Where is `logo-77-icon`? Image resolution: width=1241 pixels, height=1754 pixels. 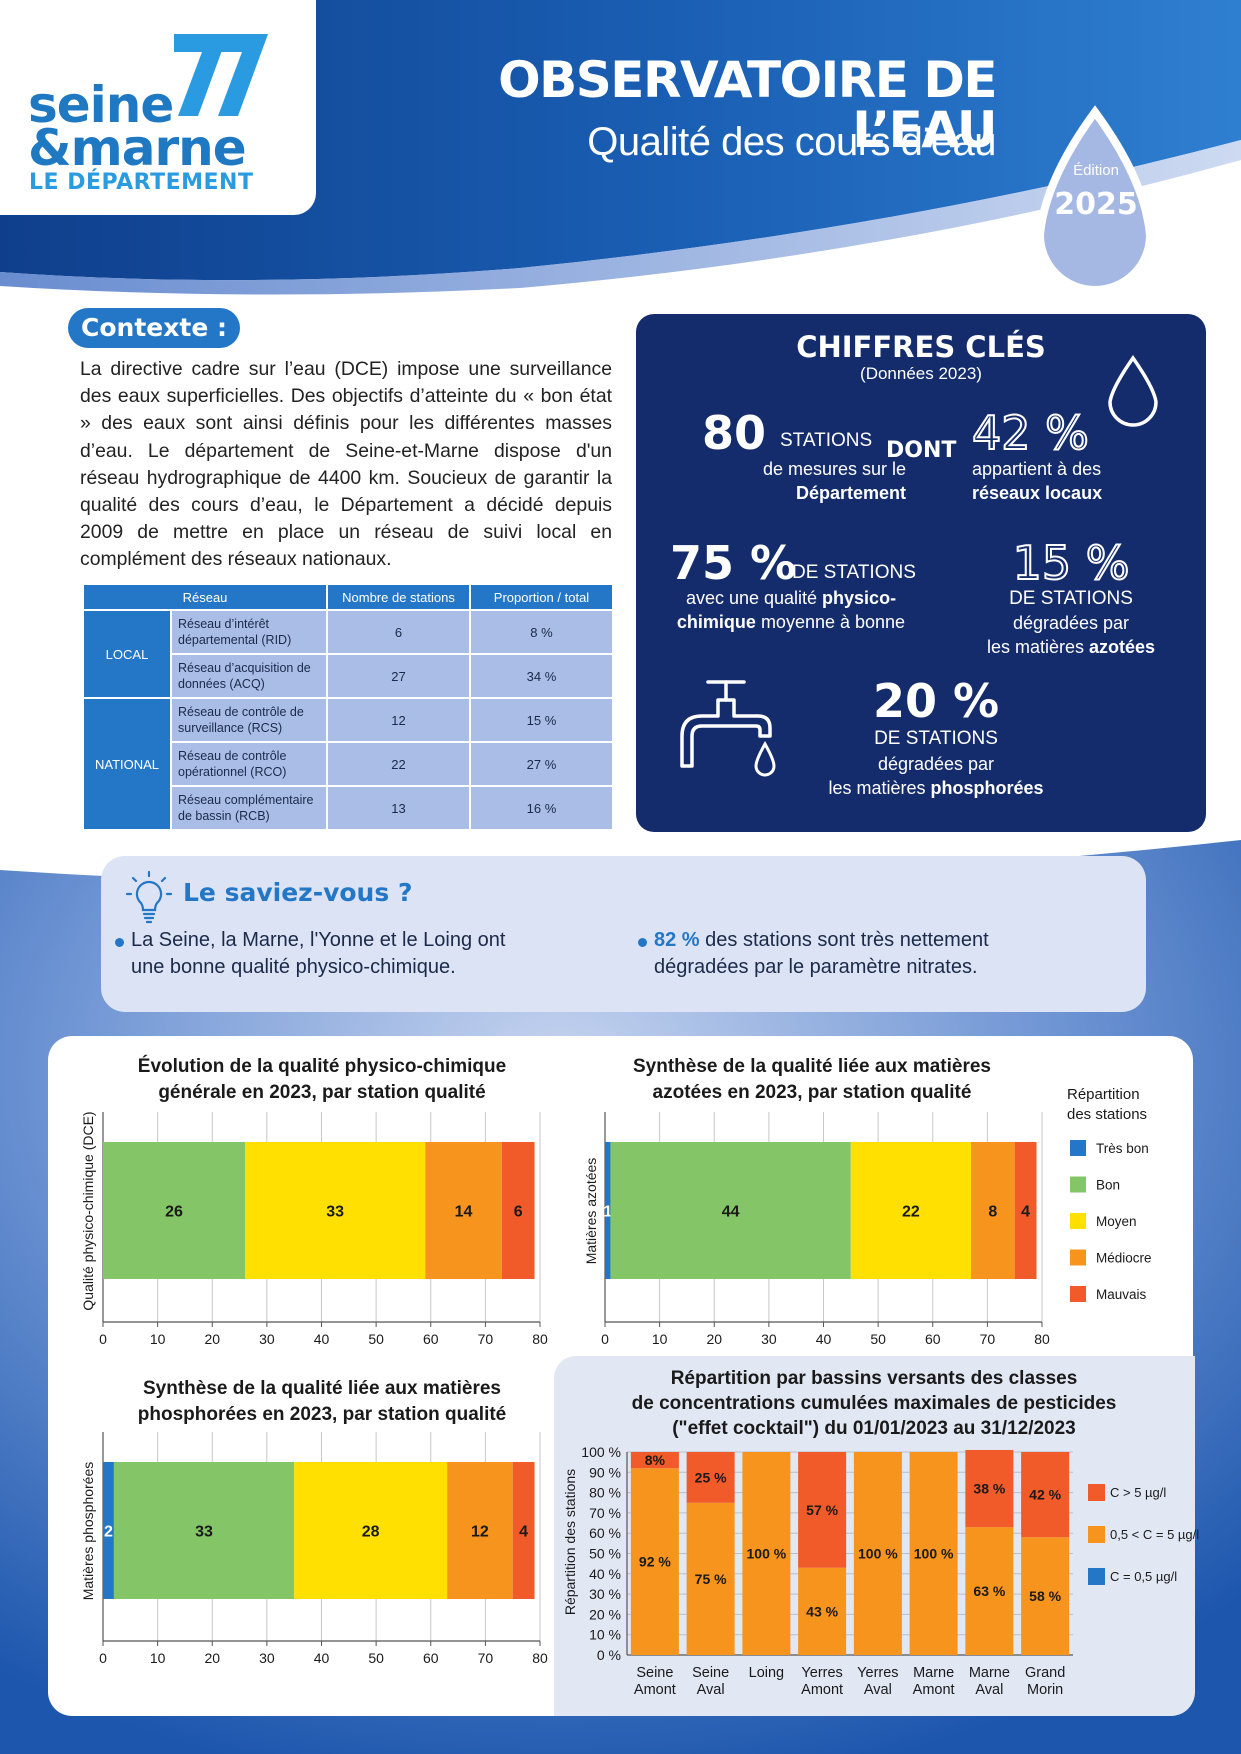
logo-77-icon is located at coordinates (221, 75).